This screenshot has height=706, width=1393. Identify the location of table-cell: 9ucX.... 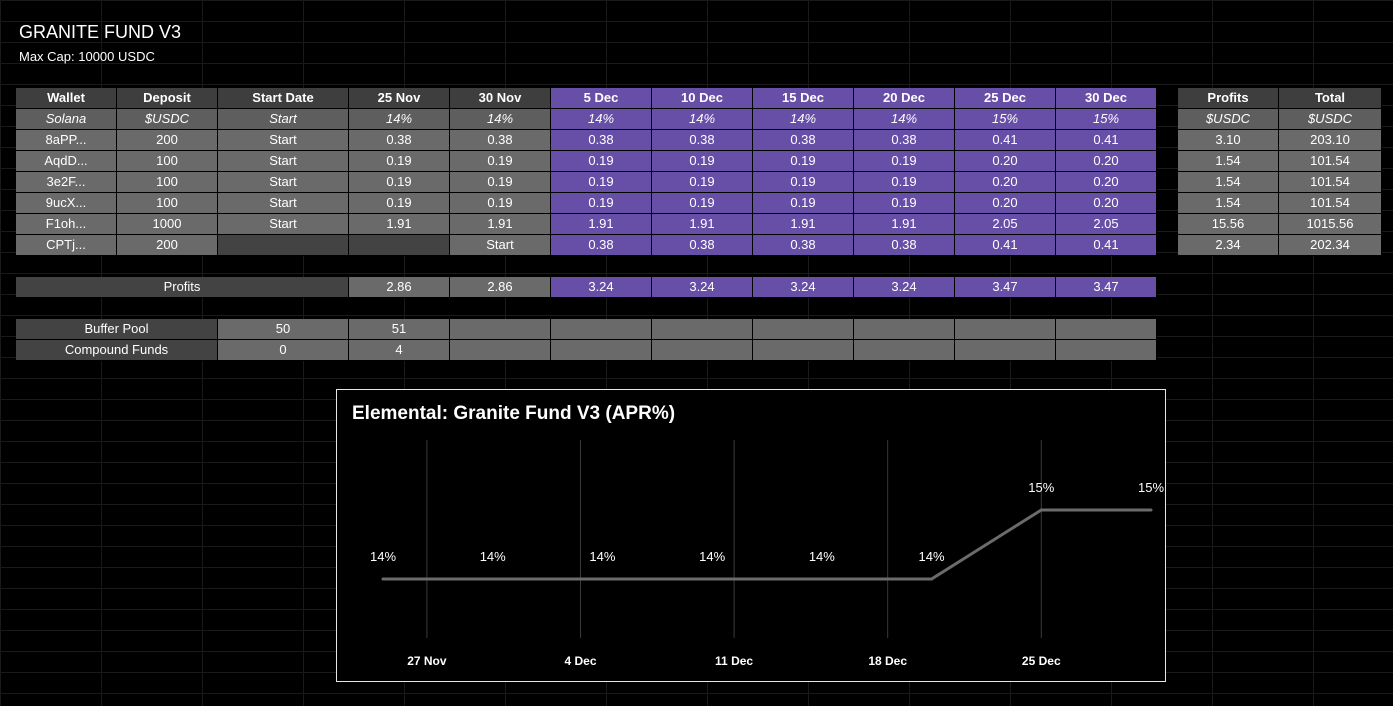
(66, 203).